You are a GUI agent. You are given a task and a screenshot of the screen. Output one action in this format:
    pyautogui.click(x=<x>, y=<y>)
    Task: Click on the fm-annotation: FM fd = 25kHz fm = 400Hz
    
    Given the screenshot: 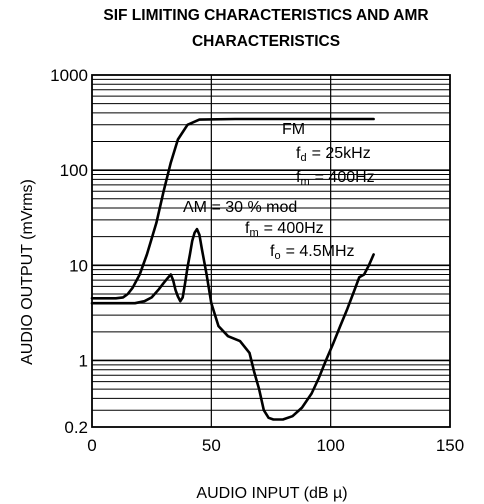 What is the action you would take?
    pyautogui.click(x=328, y=154)
    